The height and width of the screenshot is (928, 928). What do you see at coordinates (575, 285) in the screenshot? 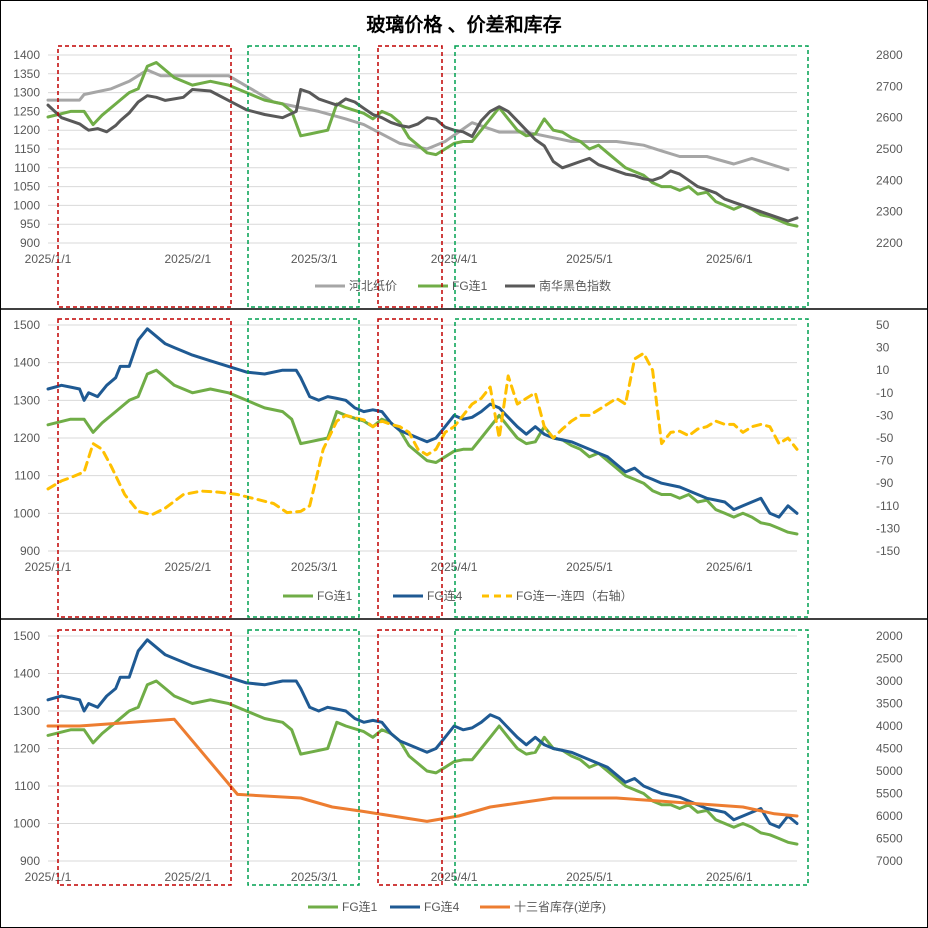
I see `legend-label-nanhua-black-index: 南华黑色指数` at bounding box center [575, 285].